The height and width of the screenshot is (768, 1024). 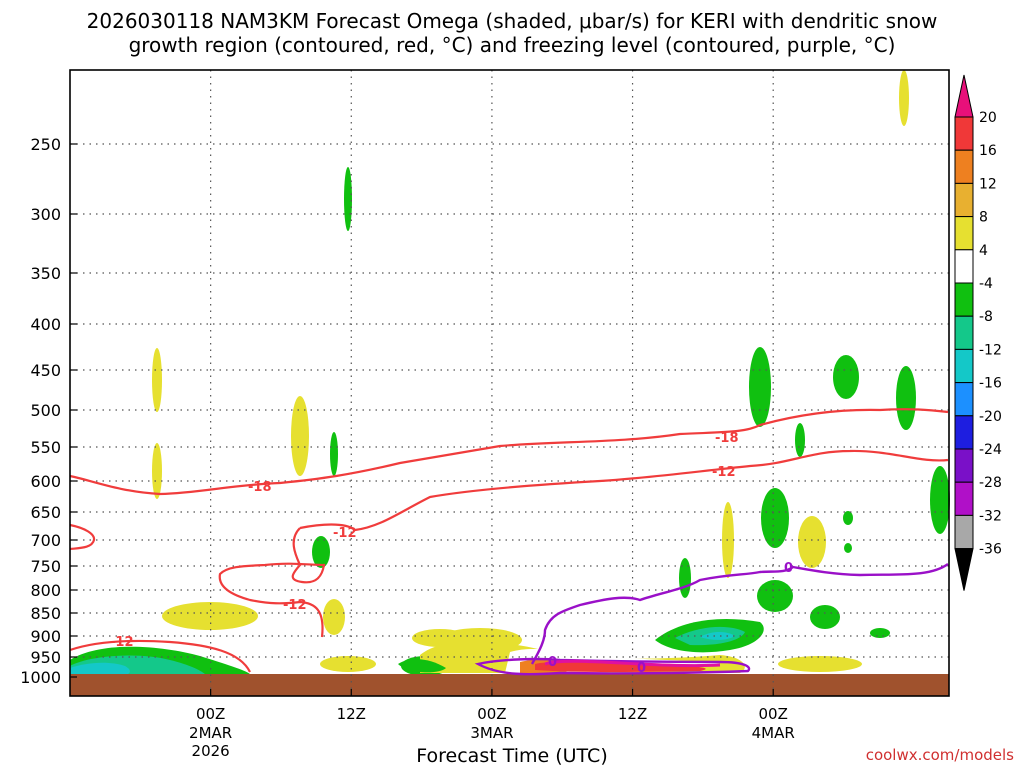 What do you see at coordinates (512, 756) in the screenshot?
I see `x-axis-title: Forecast Time (UTC)` at bounding box center [512, 756].